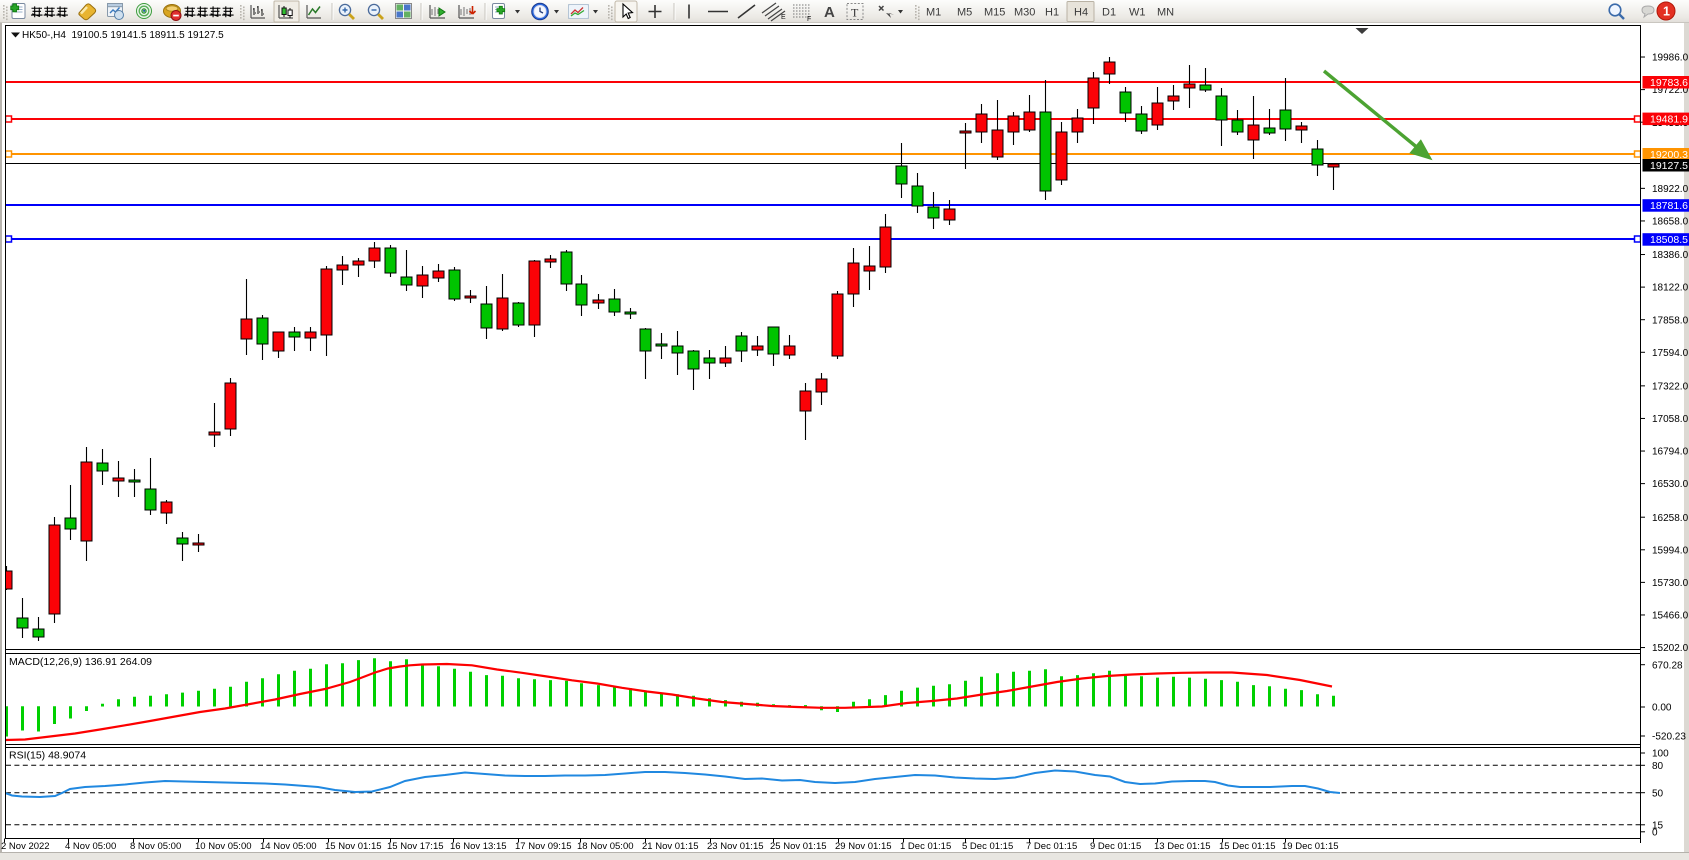 This screenshot has height=860, width=1689. I want to click on svg-text: M30, so click(1024, 13).